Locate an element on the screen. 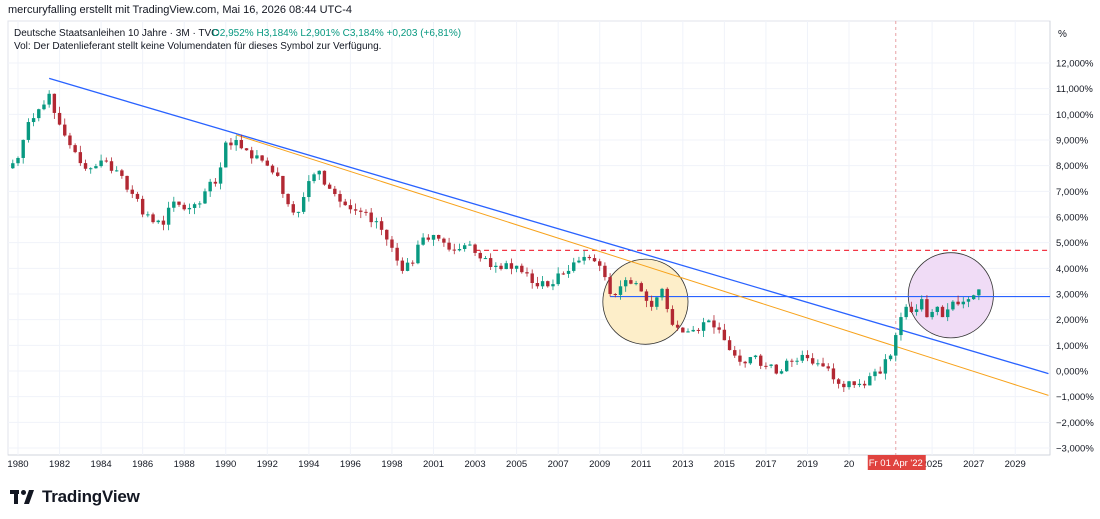 This screenshot has width=1100, height=519. x-tick-label: 2009 is located at coordinates (599, 464).